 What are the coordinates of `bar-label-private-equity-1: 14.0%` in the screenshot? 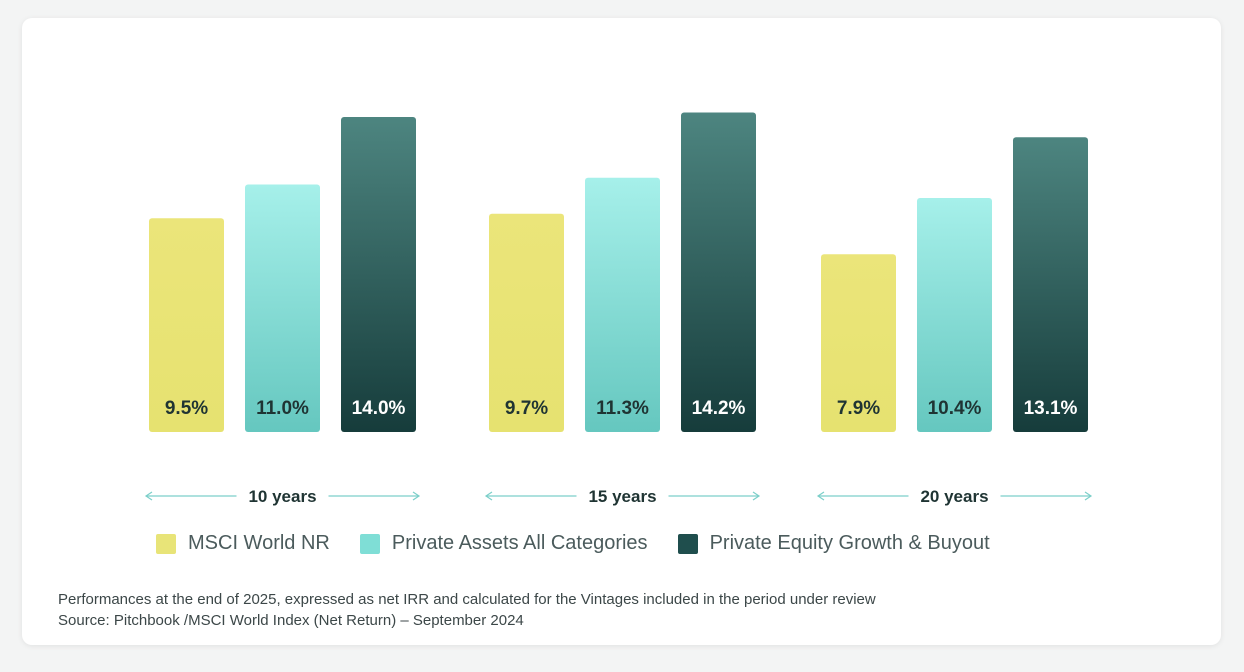 It's located at (379, 408).